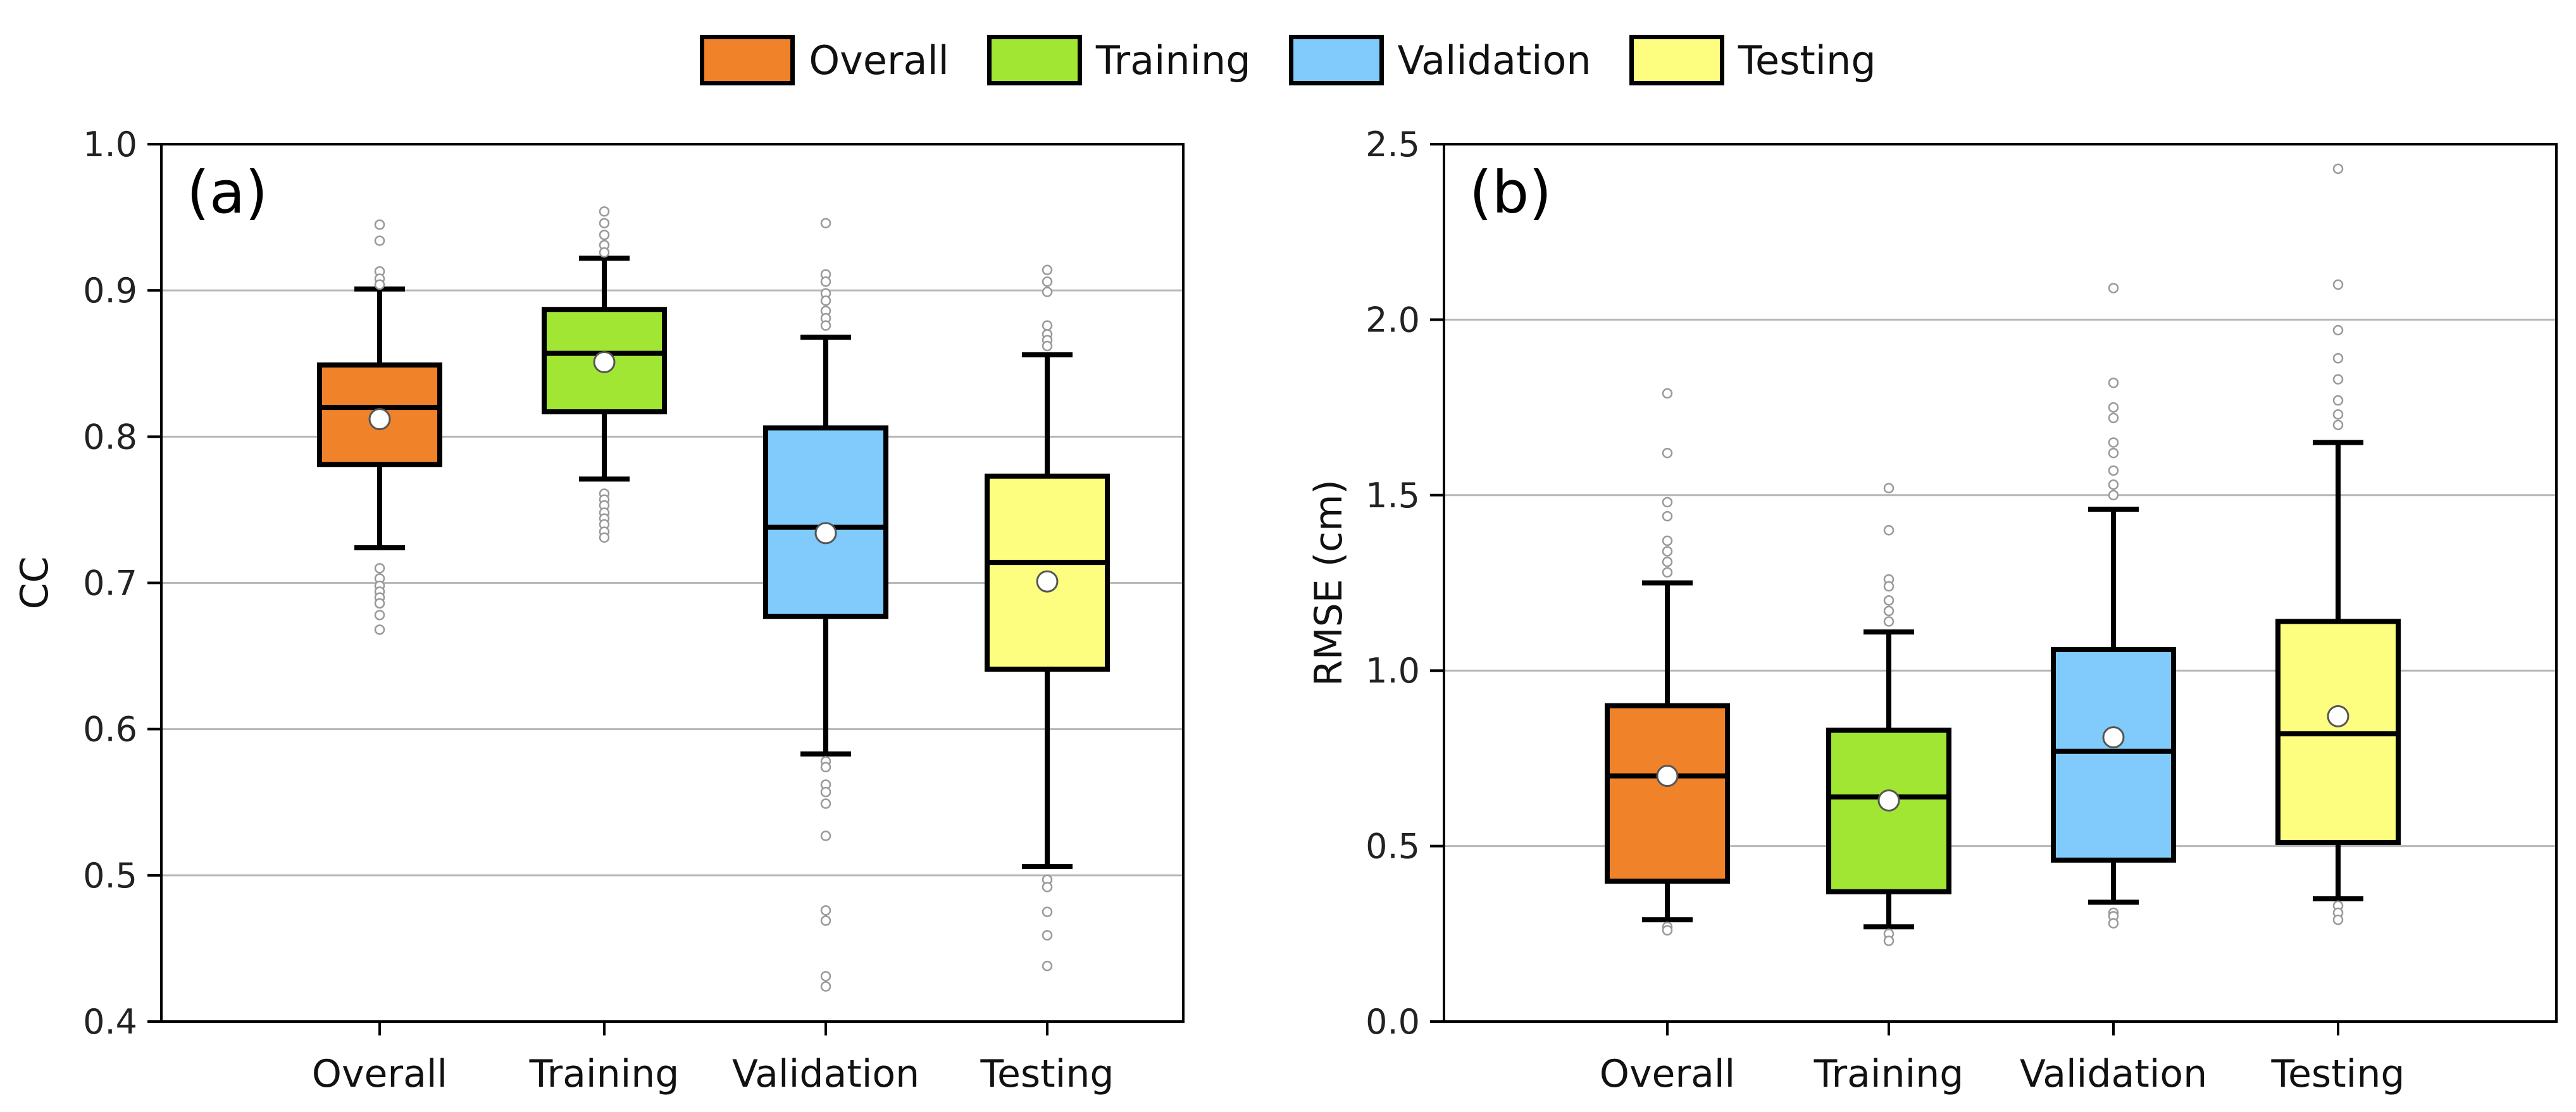  Describe the element at coordinates (1393, 496) in the screenshot. I see `y-tick-label: 1.5` at that location.